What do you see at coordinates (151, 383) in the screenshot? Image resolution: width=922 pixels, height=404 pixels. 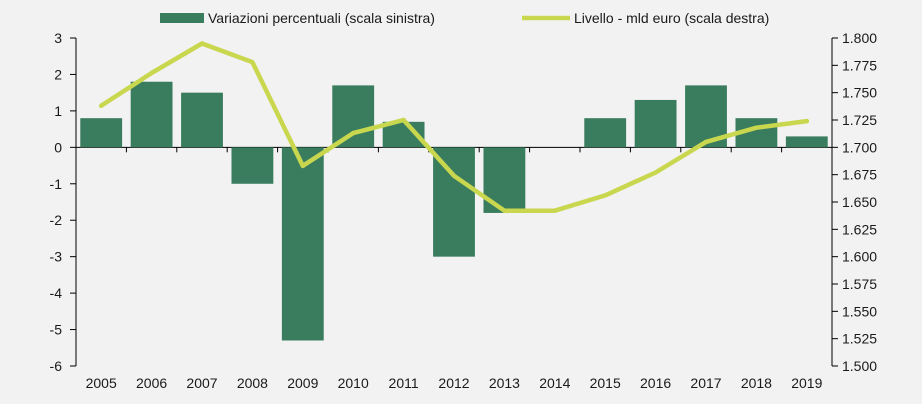 I see `x-axis-tick-label: 2006` at bounding box center [151, 383].